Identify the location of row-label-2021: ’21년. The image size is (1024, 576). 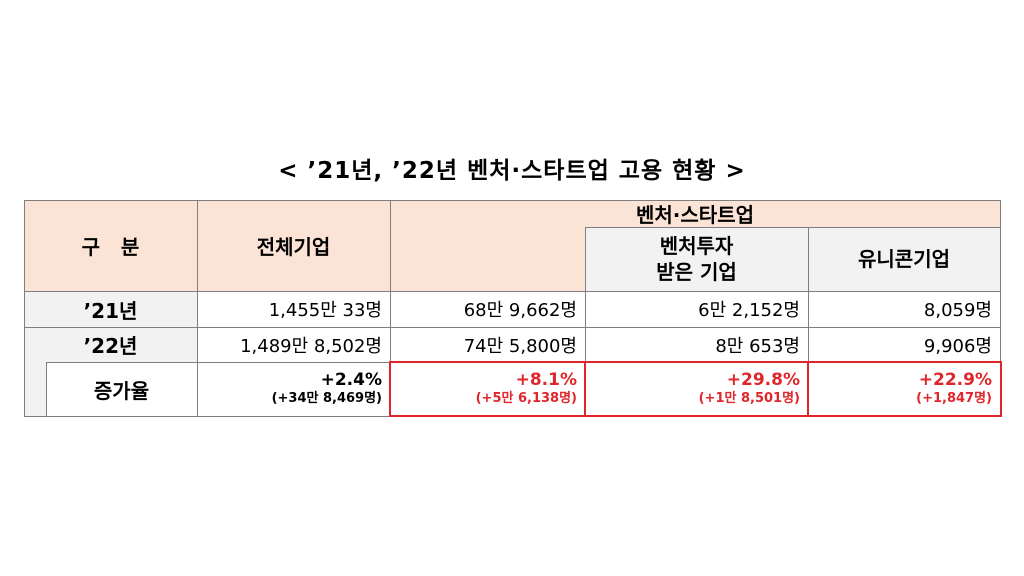
(110, 309).